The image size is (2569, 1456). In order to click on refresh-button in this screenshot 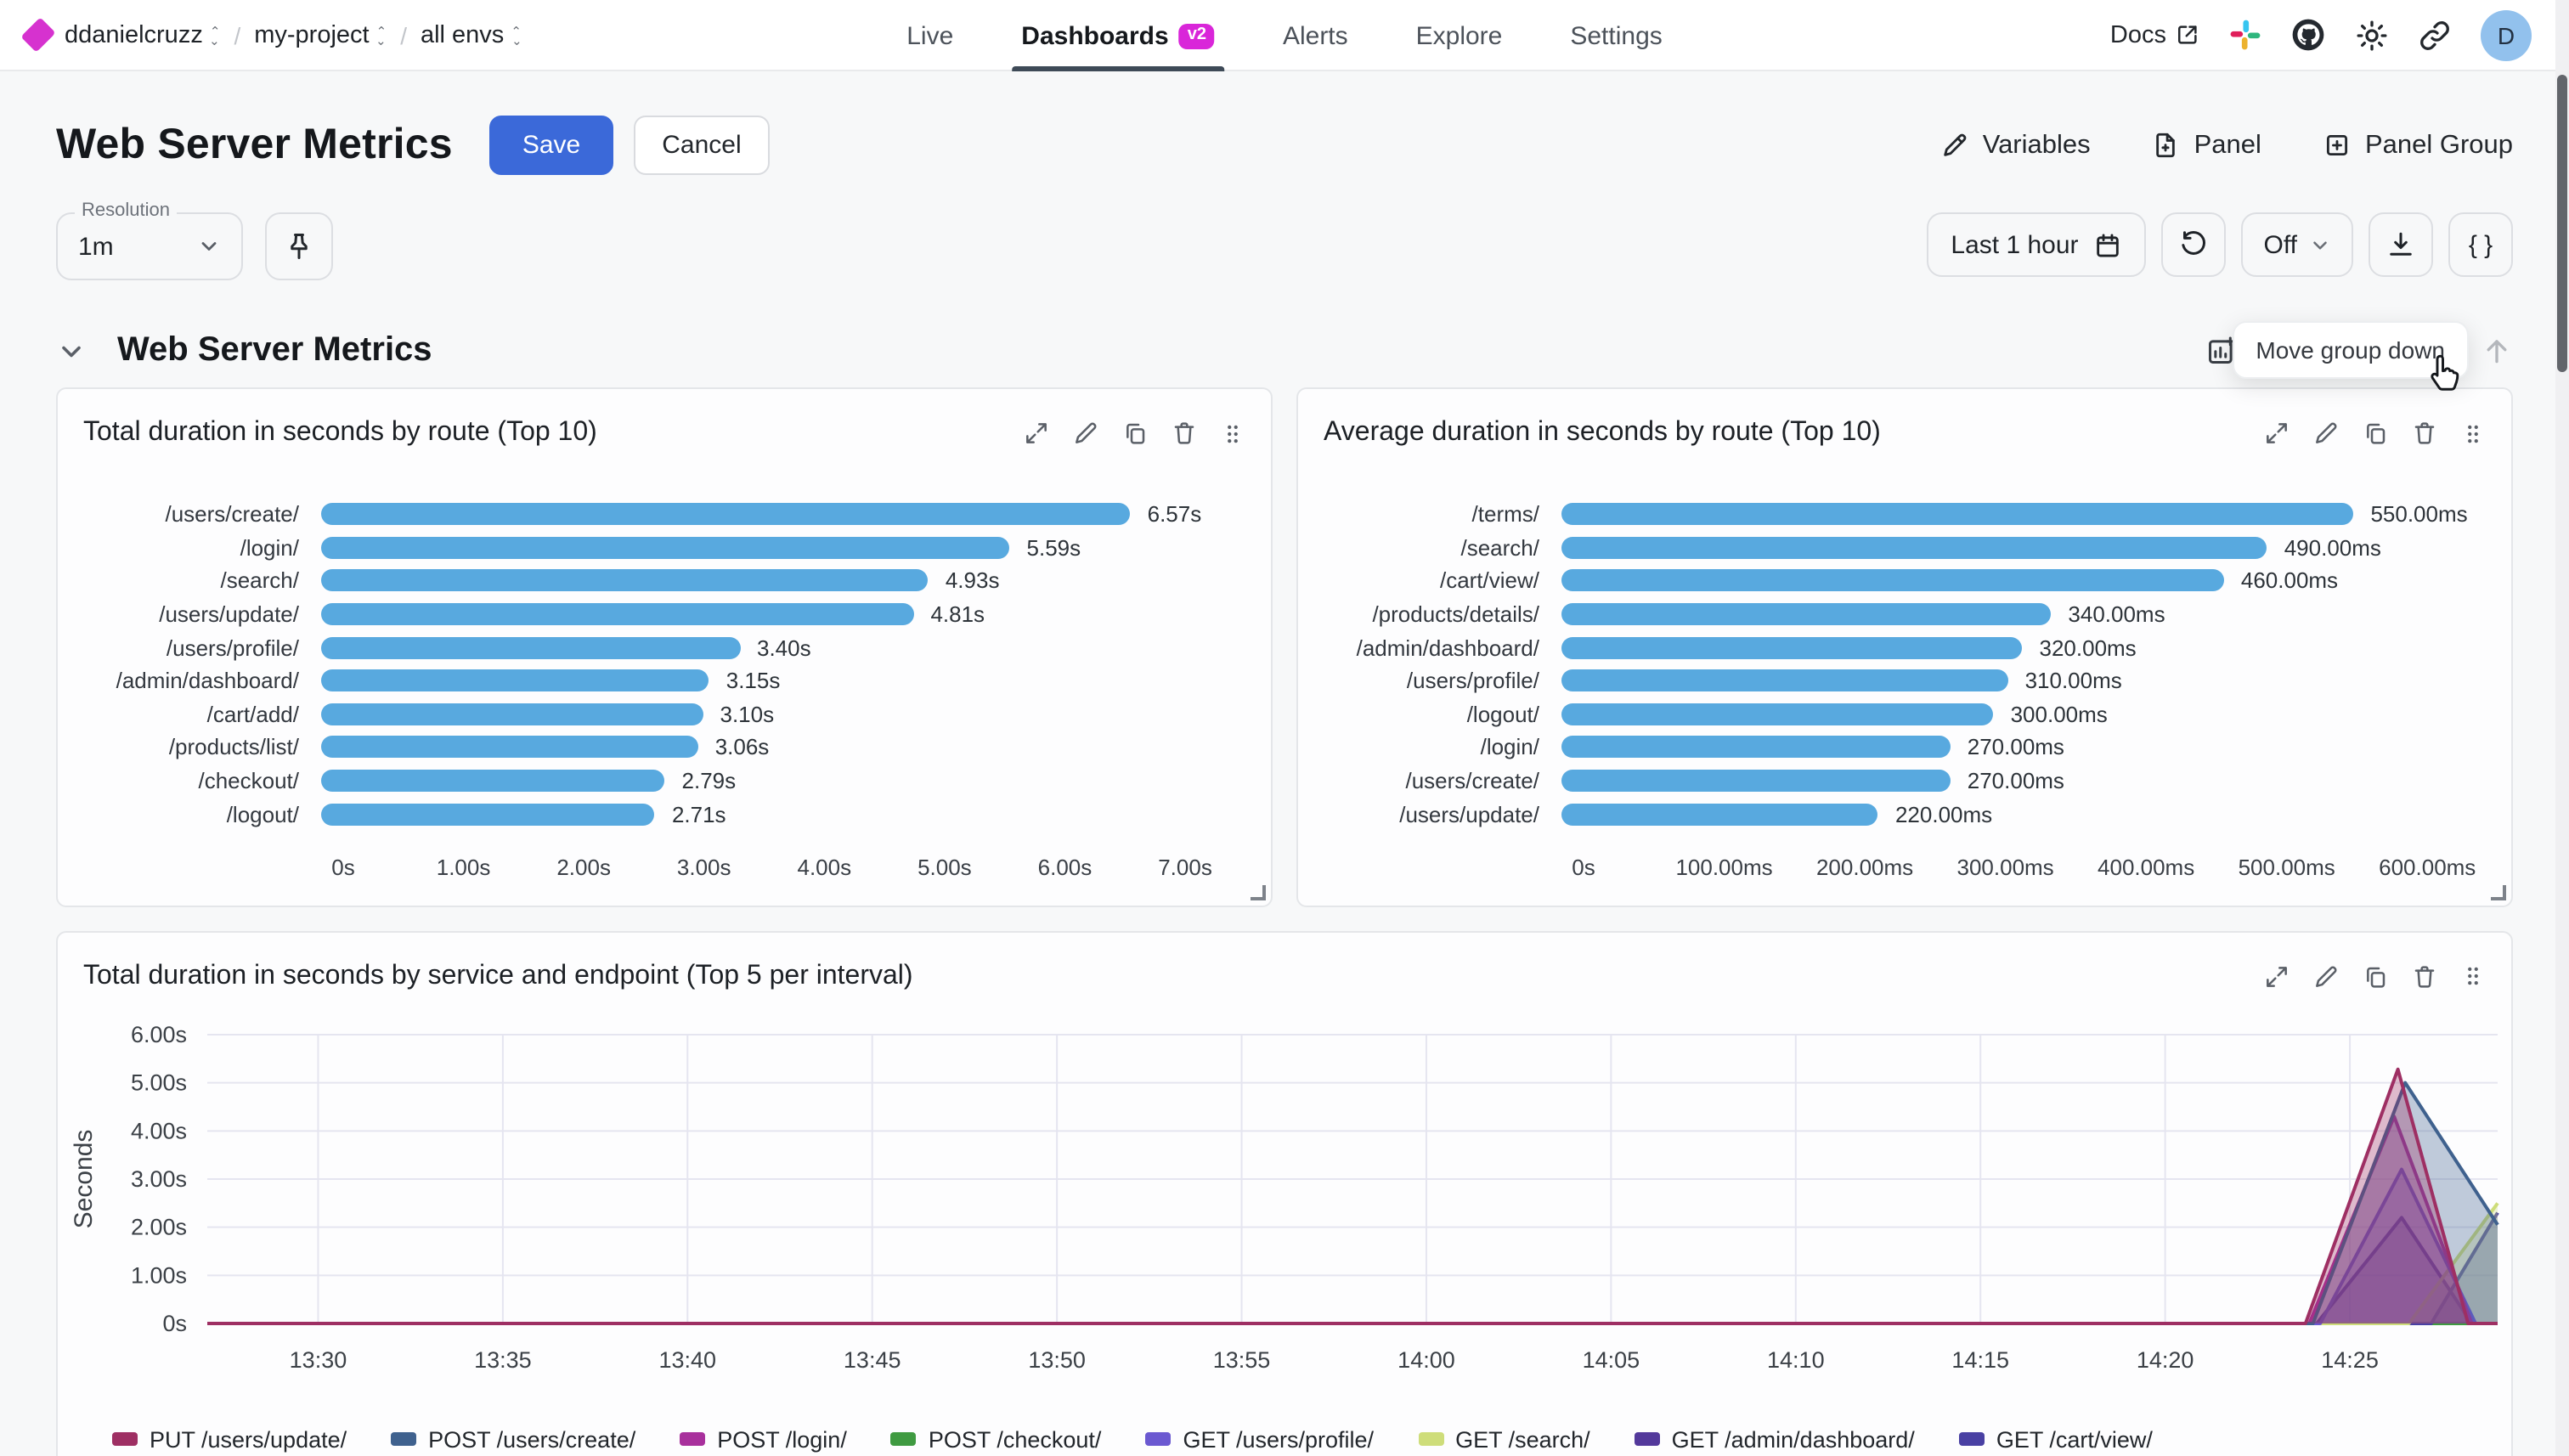, I will do `click(2194, 244)`.